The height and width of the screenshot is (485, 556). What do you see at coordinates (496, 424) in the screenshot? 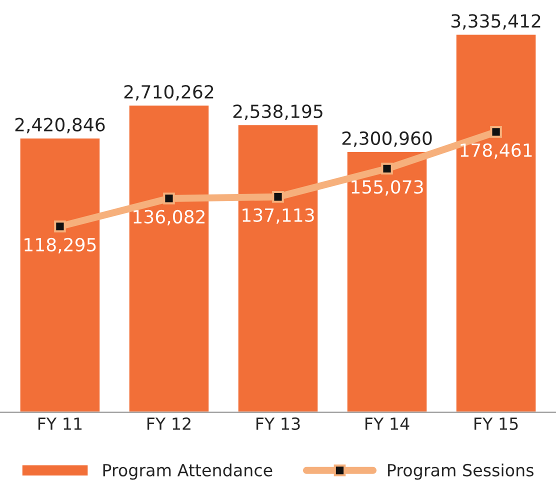
I see `x-tick-label: FY 15` at bounding box center [496, 424].